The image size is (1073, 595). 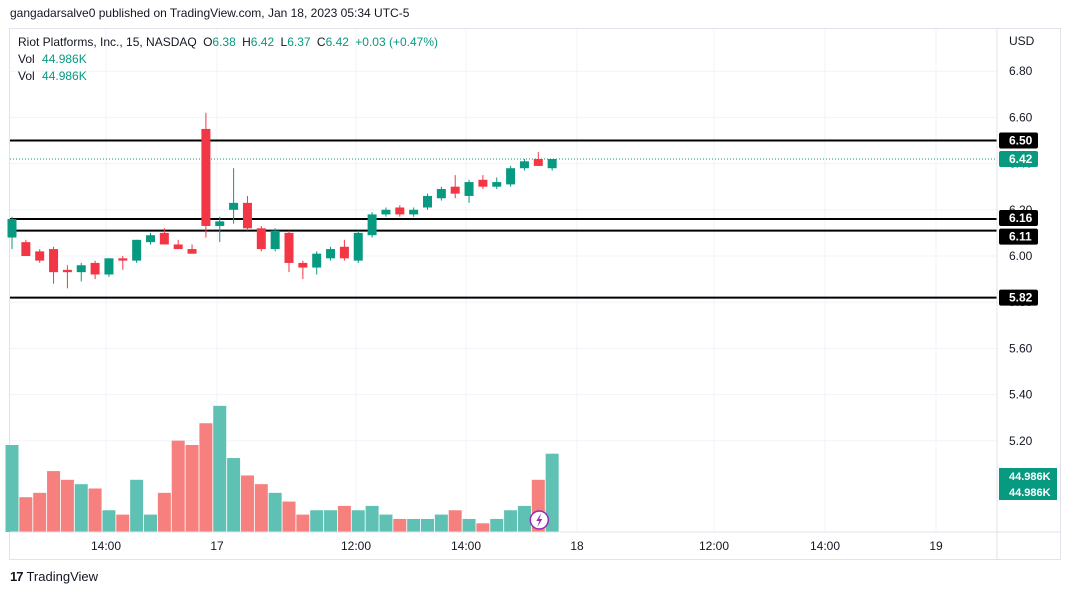 I want to click on low-value: 6.37, so click(x=299, y=42).